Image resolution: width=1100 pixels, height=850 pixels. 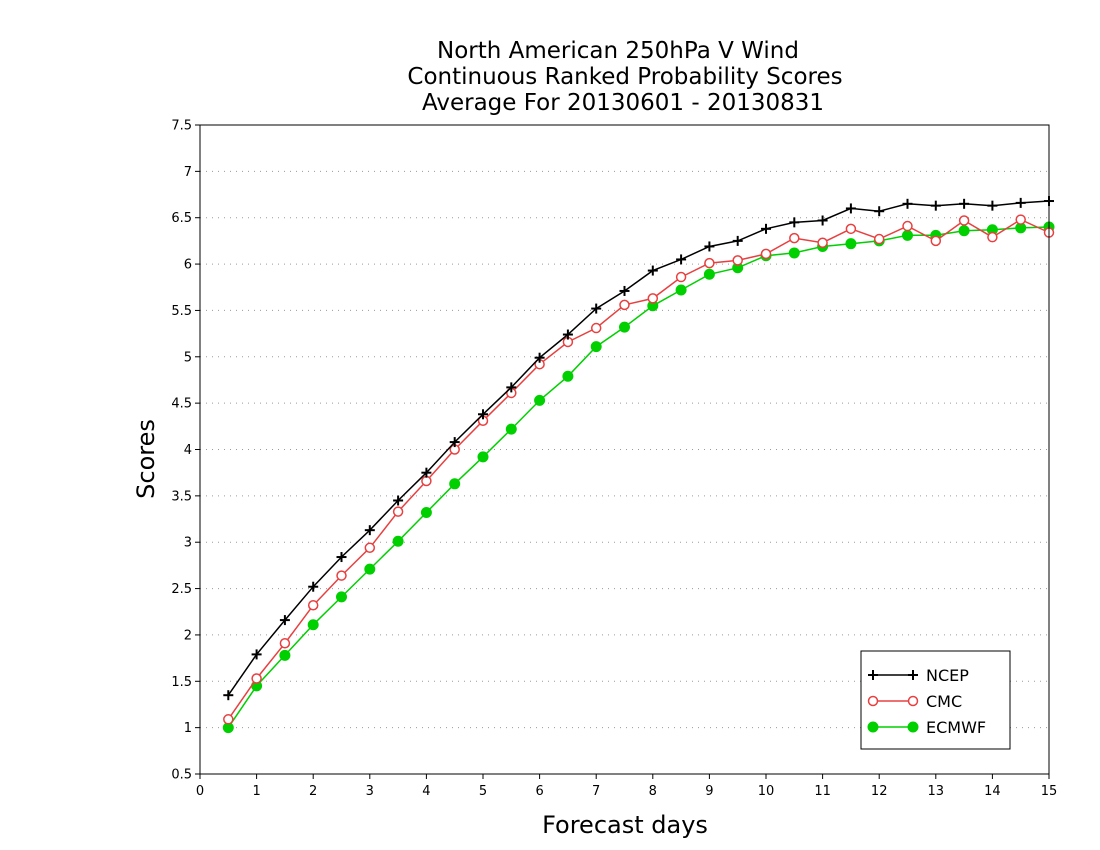 I want to click on x-tick-label: 11, so click(x=822, y=791).